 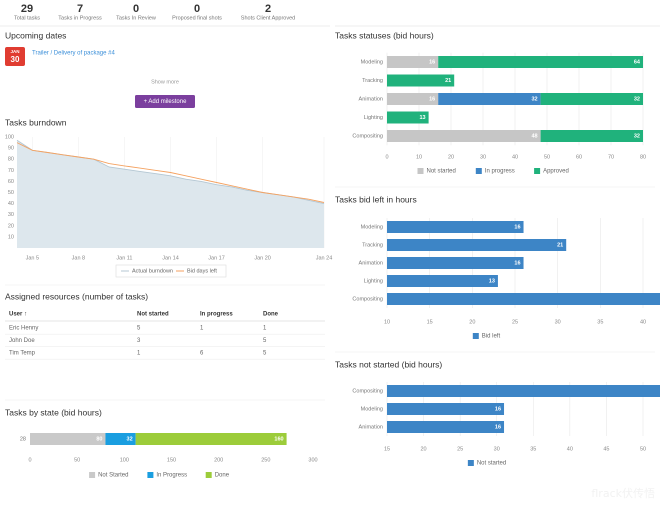 I want to click on y-tick-label: 80, so click(x=11, y=160).